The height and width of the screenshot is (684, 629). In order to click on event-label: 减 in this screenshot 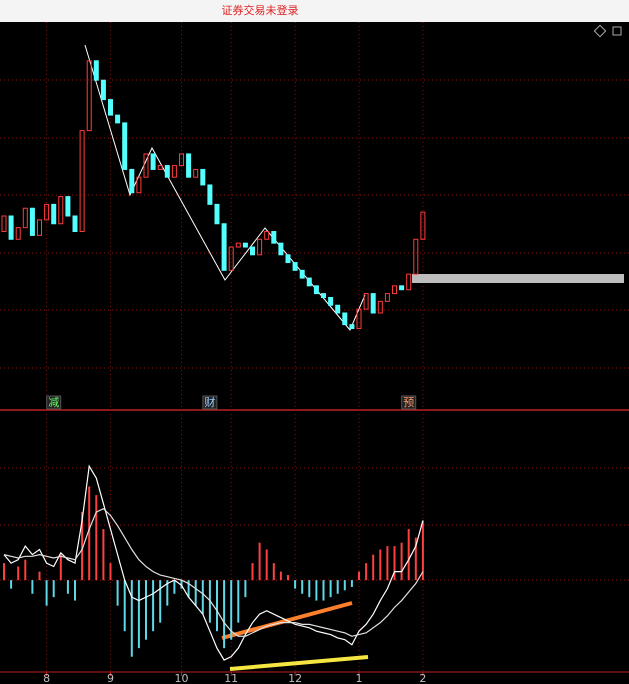, I will do `click(53, 402)`.